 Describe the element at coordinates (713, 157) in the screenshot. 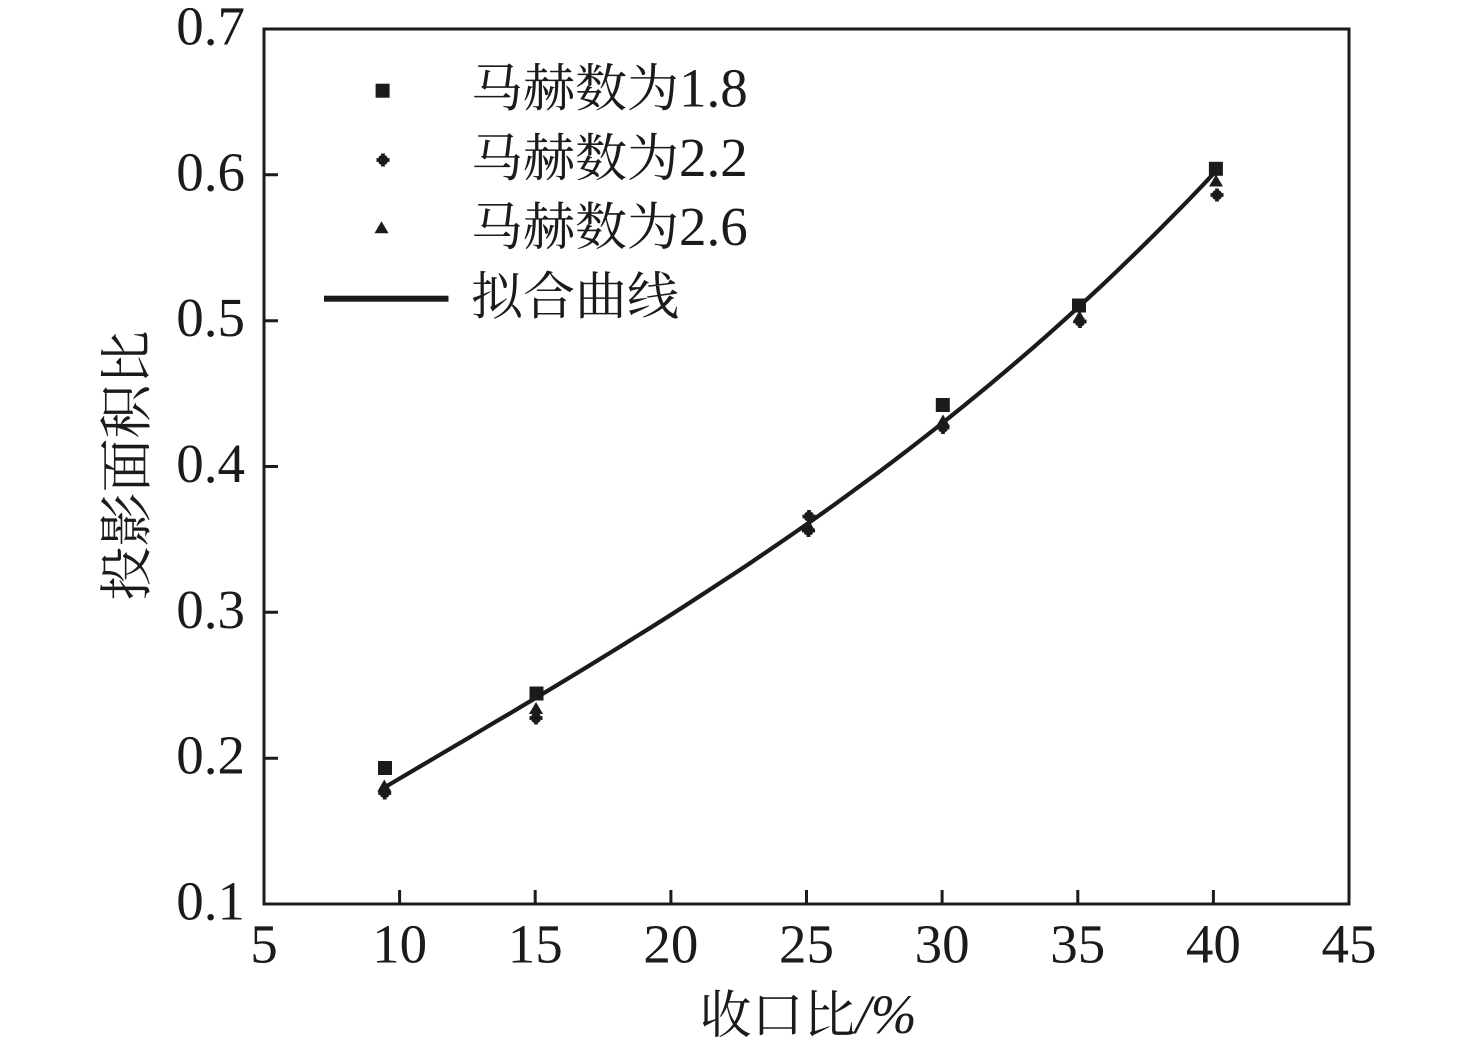

I see `svg-text: 2.2` at that location.